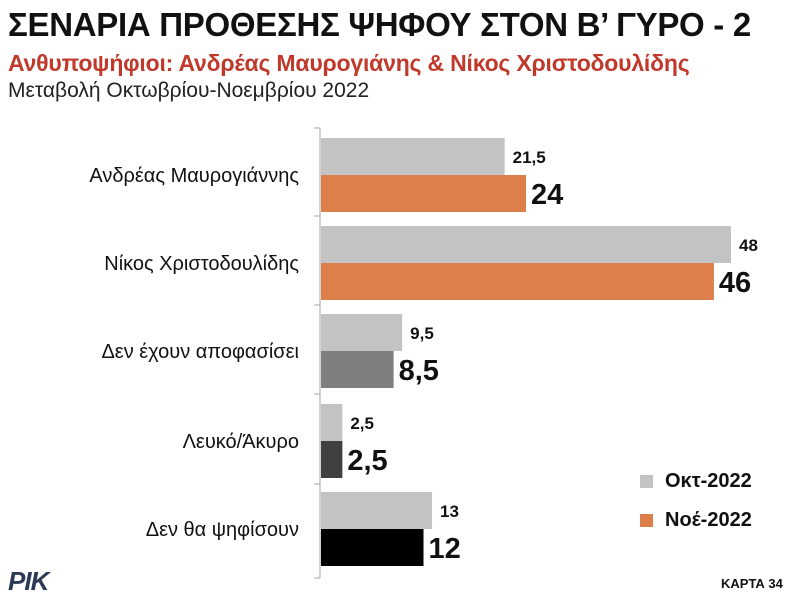 Image resolution: width=800 pixels, height=600 pixels. Describe the element at coordinates (379, 24) in the screenshot. I see `chart-title: ΣΕΝΑΡΙΑ ΠΡΟΘΕΣΗΣ ΨΗΦΟΥ ΣΤΟΝ Β’ ΓΥΡΟ - 2` at that location.